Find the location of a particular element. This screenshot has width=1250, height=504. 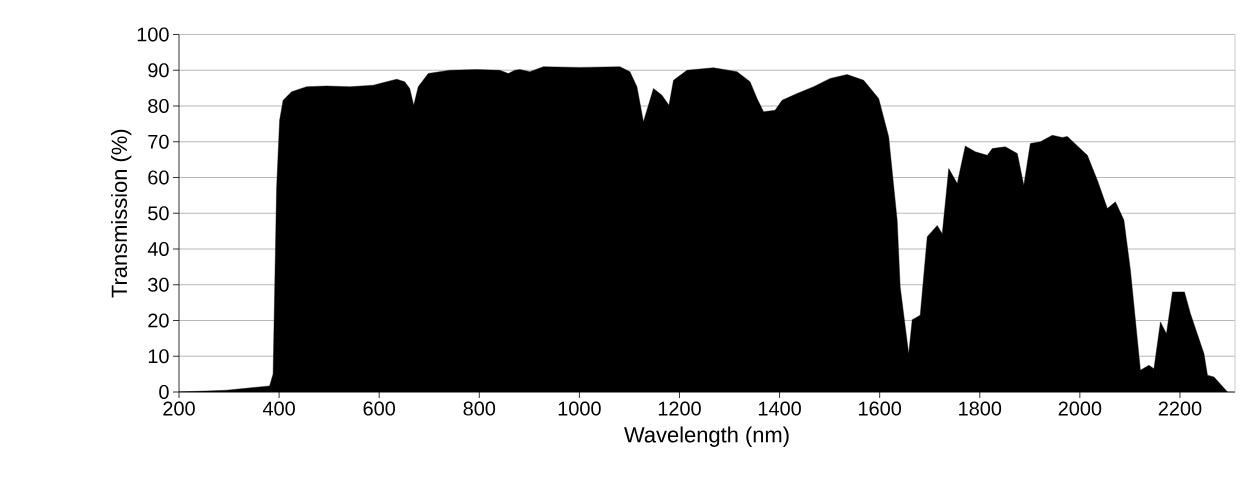

x-tick-label: 1400 is located at coordinates (779, 408).